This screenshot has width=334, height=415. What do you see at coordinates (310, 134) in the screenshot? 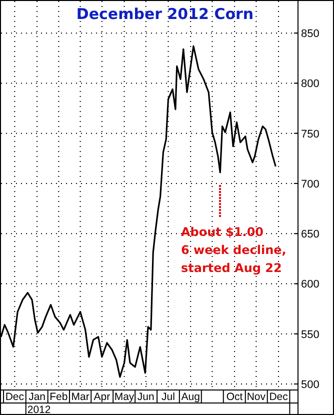
I see `y-tick-label: 750` at bounding box center [310, 134].